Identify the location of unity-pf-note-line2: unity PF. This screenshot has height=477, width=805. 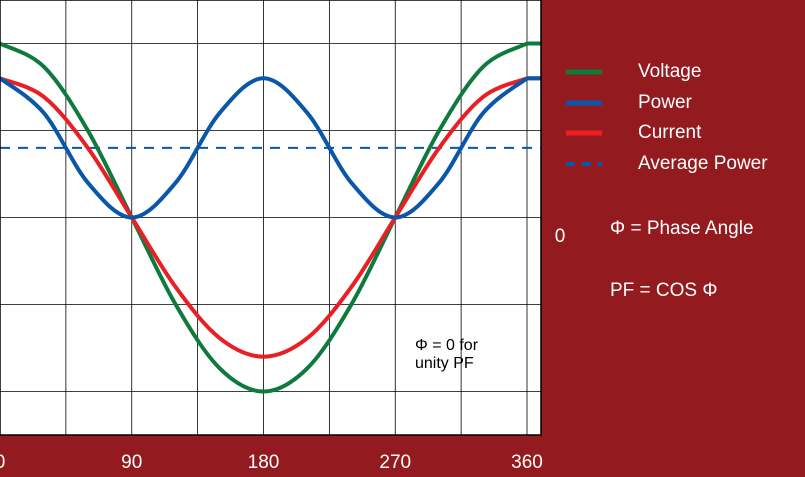
(444, 363).